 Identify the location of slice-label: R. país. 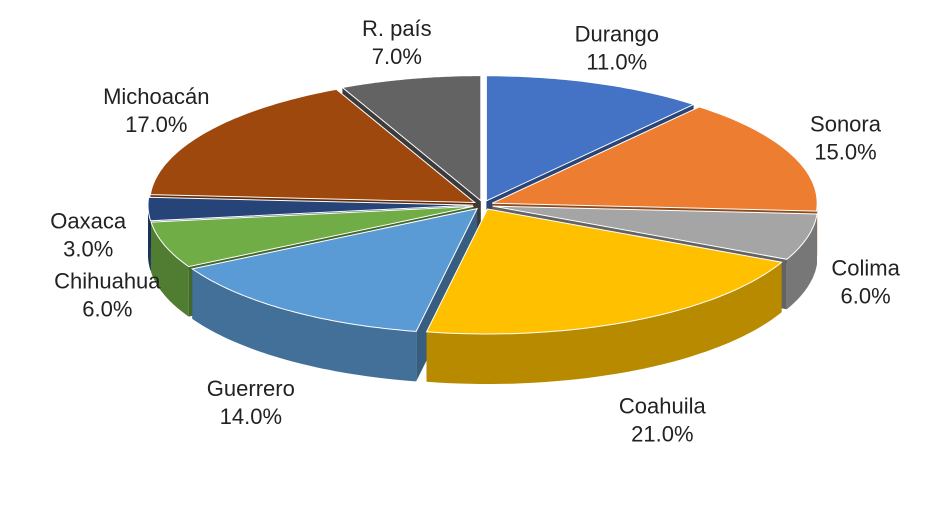
(397, 28).